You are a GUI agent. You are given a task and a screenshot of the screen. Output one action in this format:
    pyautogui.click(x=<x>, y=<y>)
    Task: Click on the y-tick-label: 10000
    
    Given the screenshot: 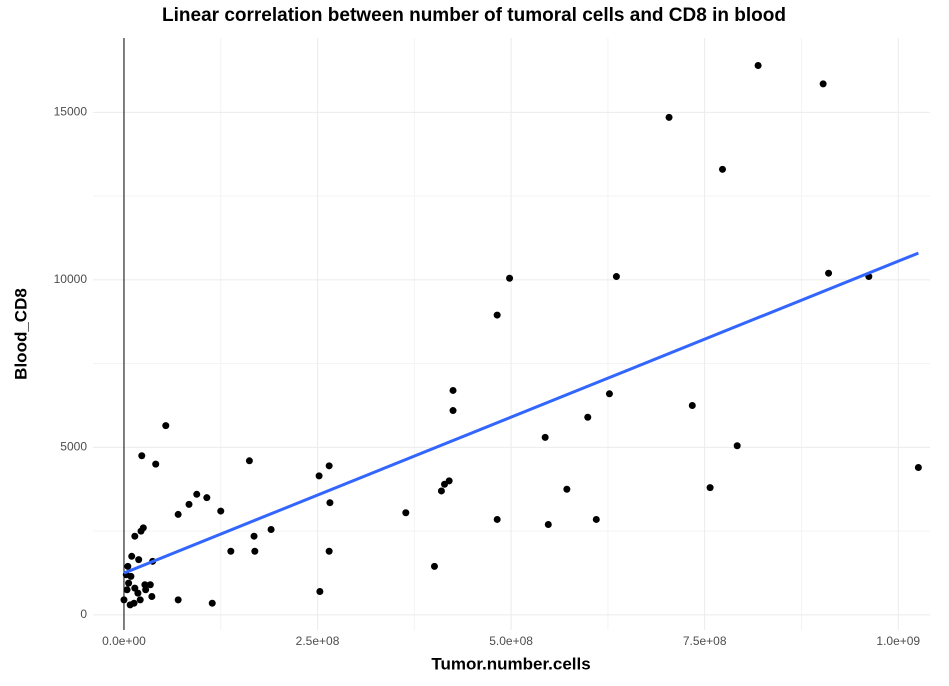 What is the action you would take?
    pyautogui.click(x=71, y=279)
    